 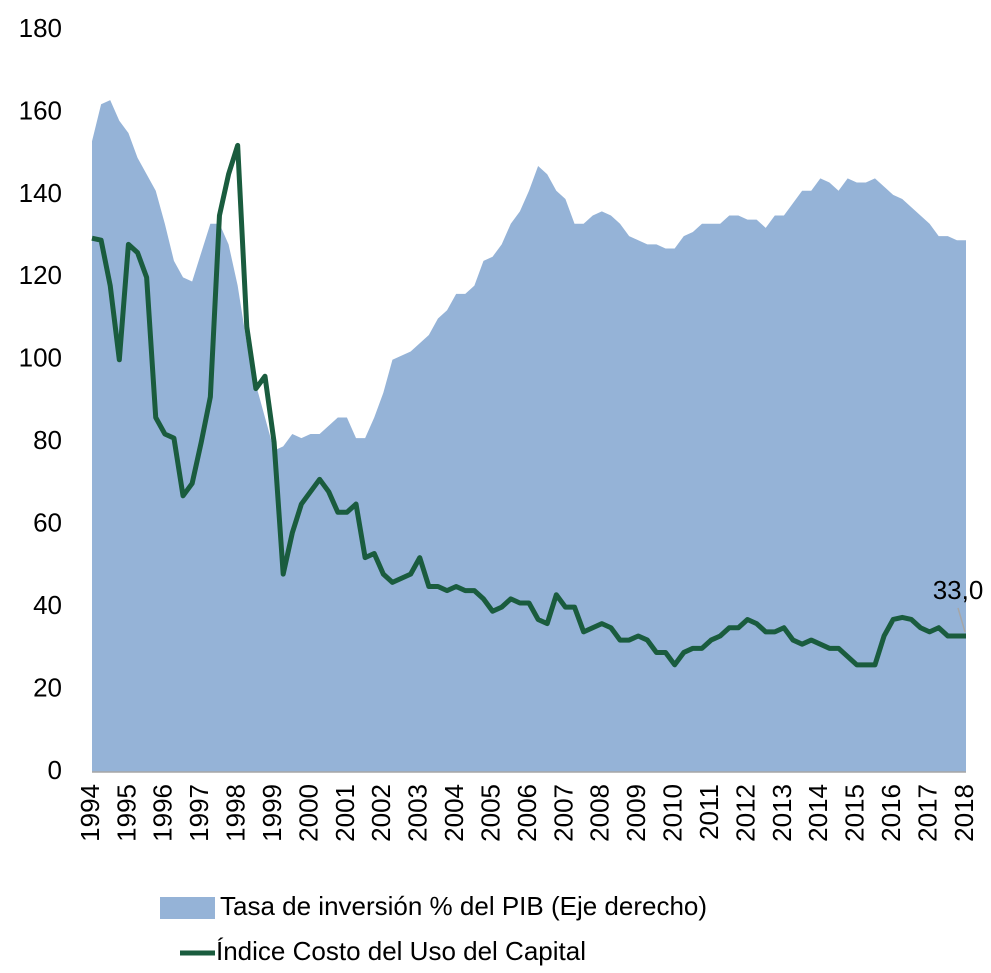 I want to click on x-tick-label: 2014, so click(x=818, y=813).